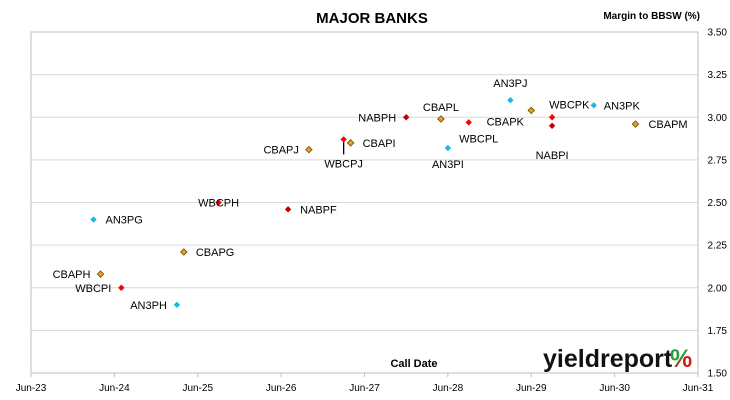 This screenshot has width=730, height=400. Describe the element at coordinates (478, 139) in the screenshot. I see `point-label-wbcpl: WBCPL` at that location.